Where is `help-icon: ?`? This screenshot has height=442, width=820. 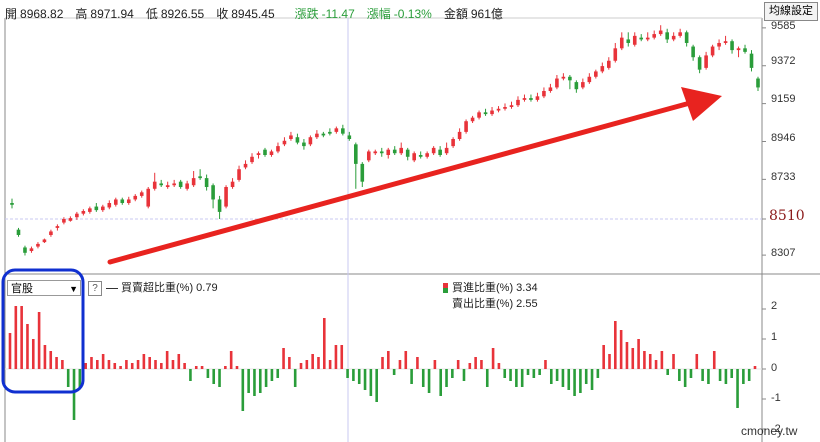
help-icon: ? is located at coordinates (95, 288).